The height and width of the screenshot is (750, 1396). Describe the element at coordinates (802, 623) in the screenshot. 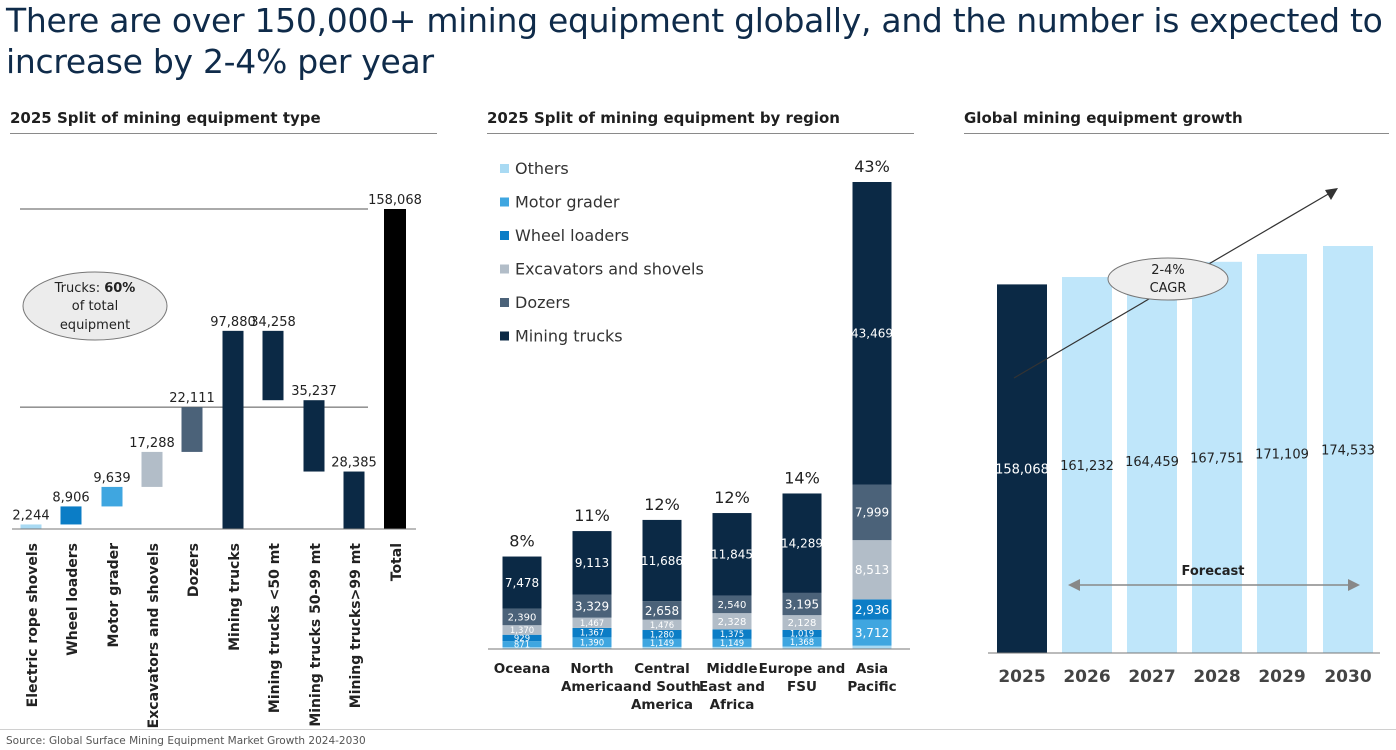

I see `segment-label: 2,128` at that location.